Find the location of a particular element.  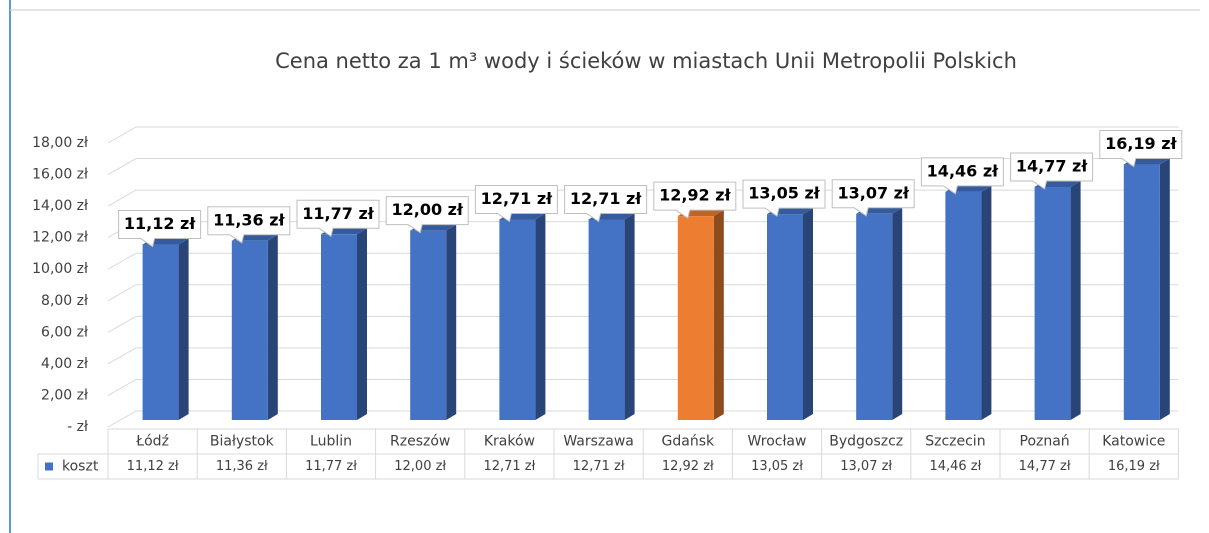

data-label: 12,92 zł is located at coordinates (695, 195).